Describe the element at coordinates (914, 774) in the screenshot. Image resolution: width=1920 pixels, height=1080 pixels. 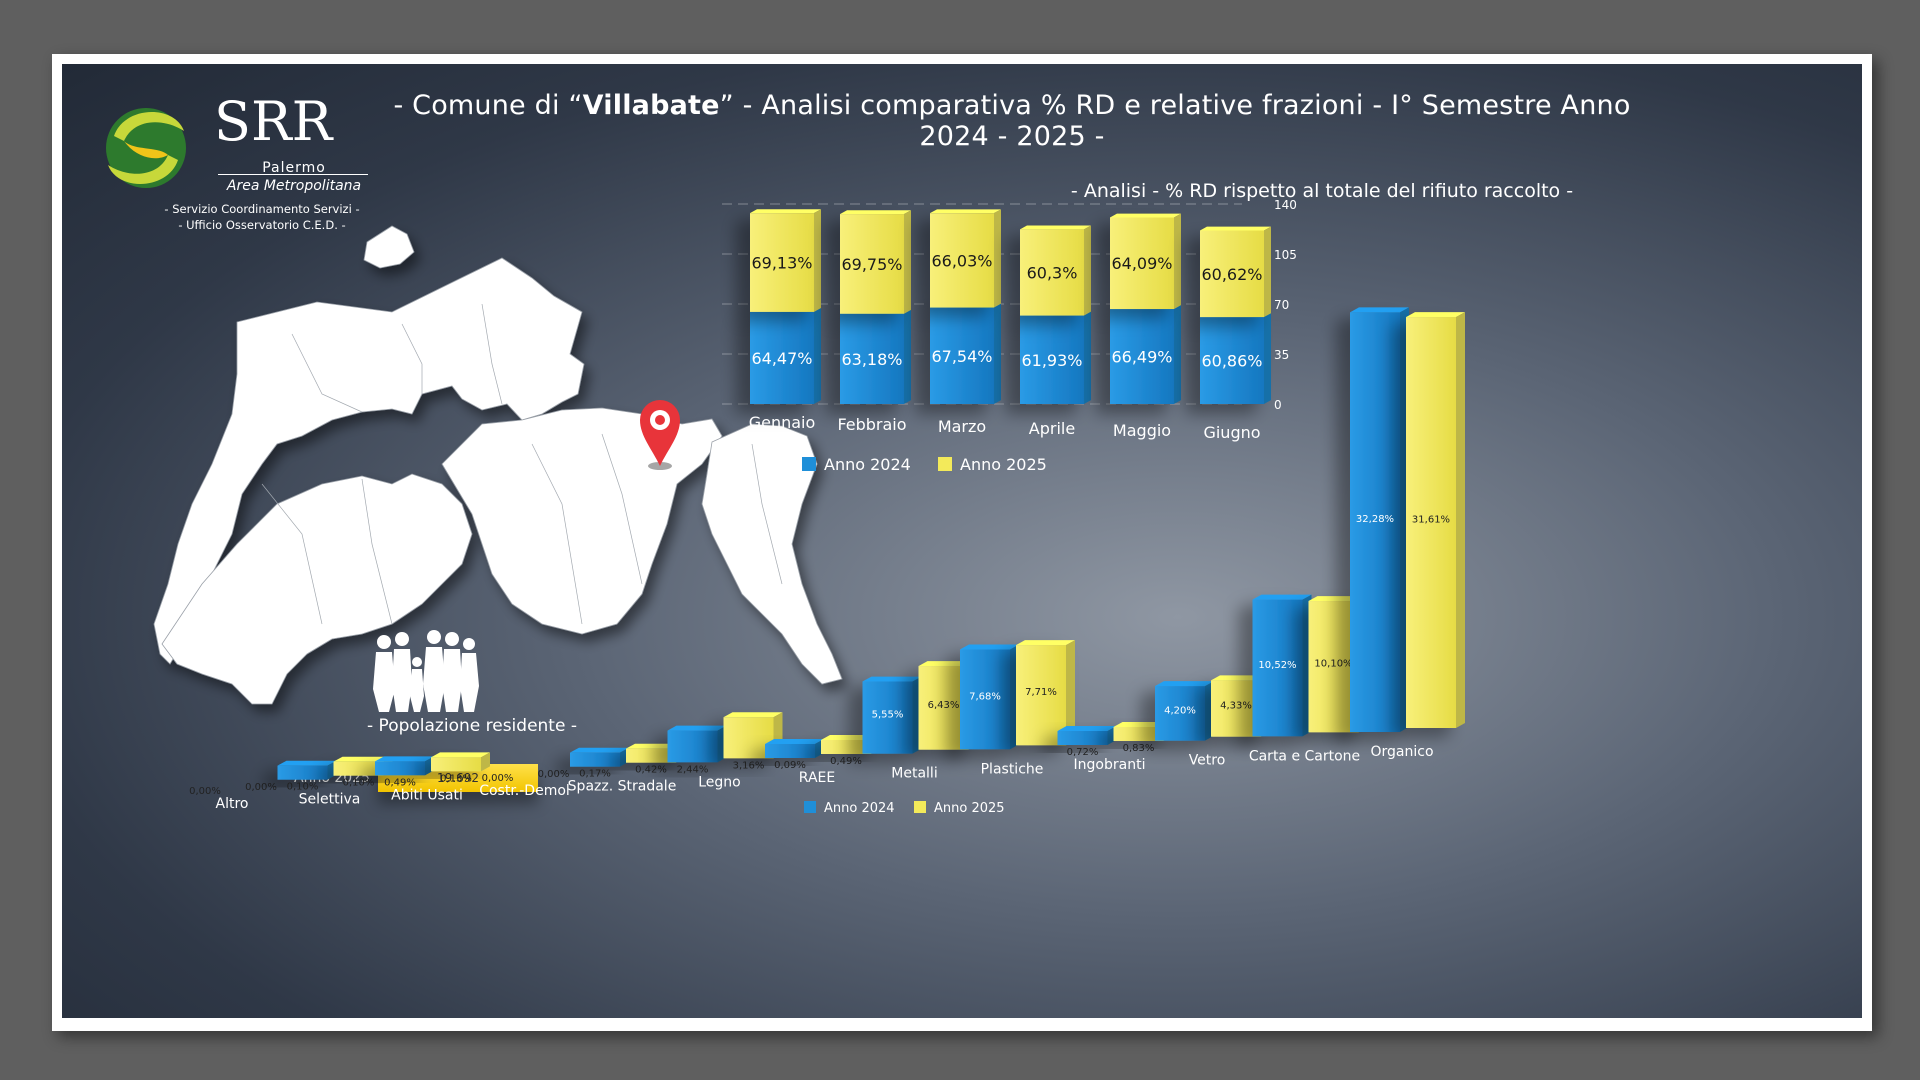
I see `fraction-category-label: Metalli` at that location.